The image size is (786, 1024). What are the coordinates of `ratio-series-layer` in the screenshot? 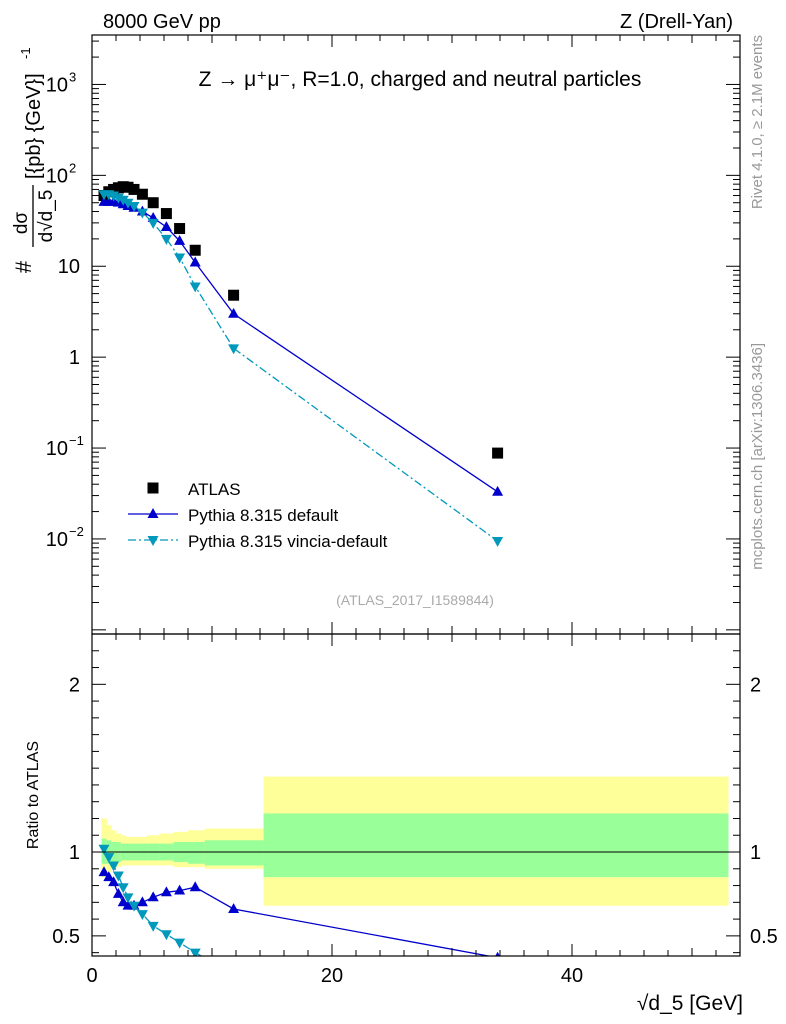 It's located at (300, 925).